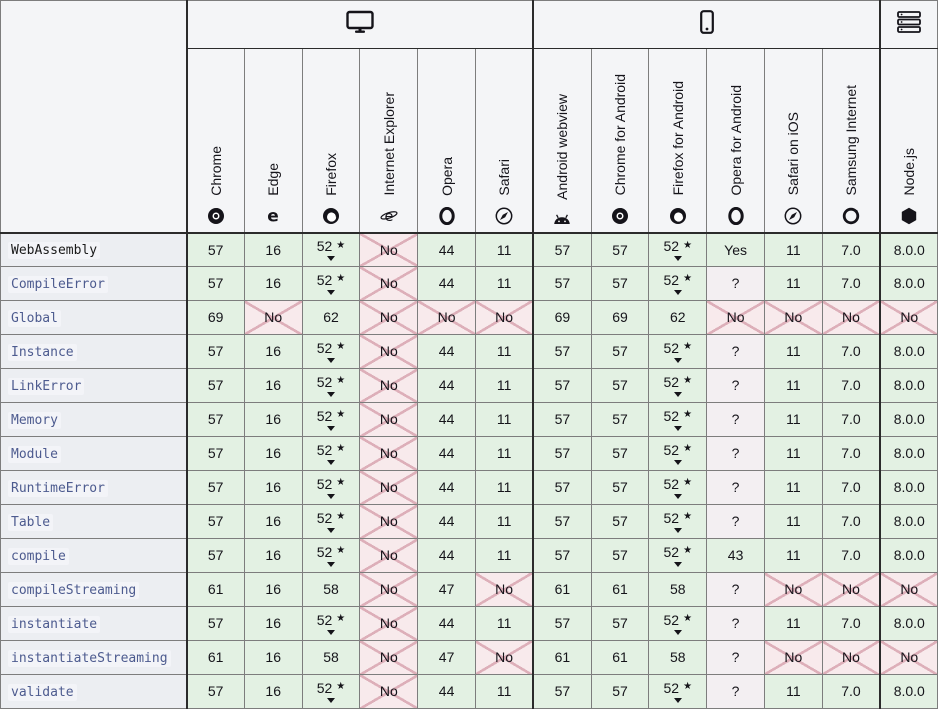 This screenshot has width=939, height=712. Describe the element at coordinates (54, 624) in the screenshot. I see `feature-link: instantiate` at that location.